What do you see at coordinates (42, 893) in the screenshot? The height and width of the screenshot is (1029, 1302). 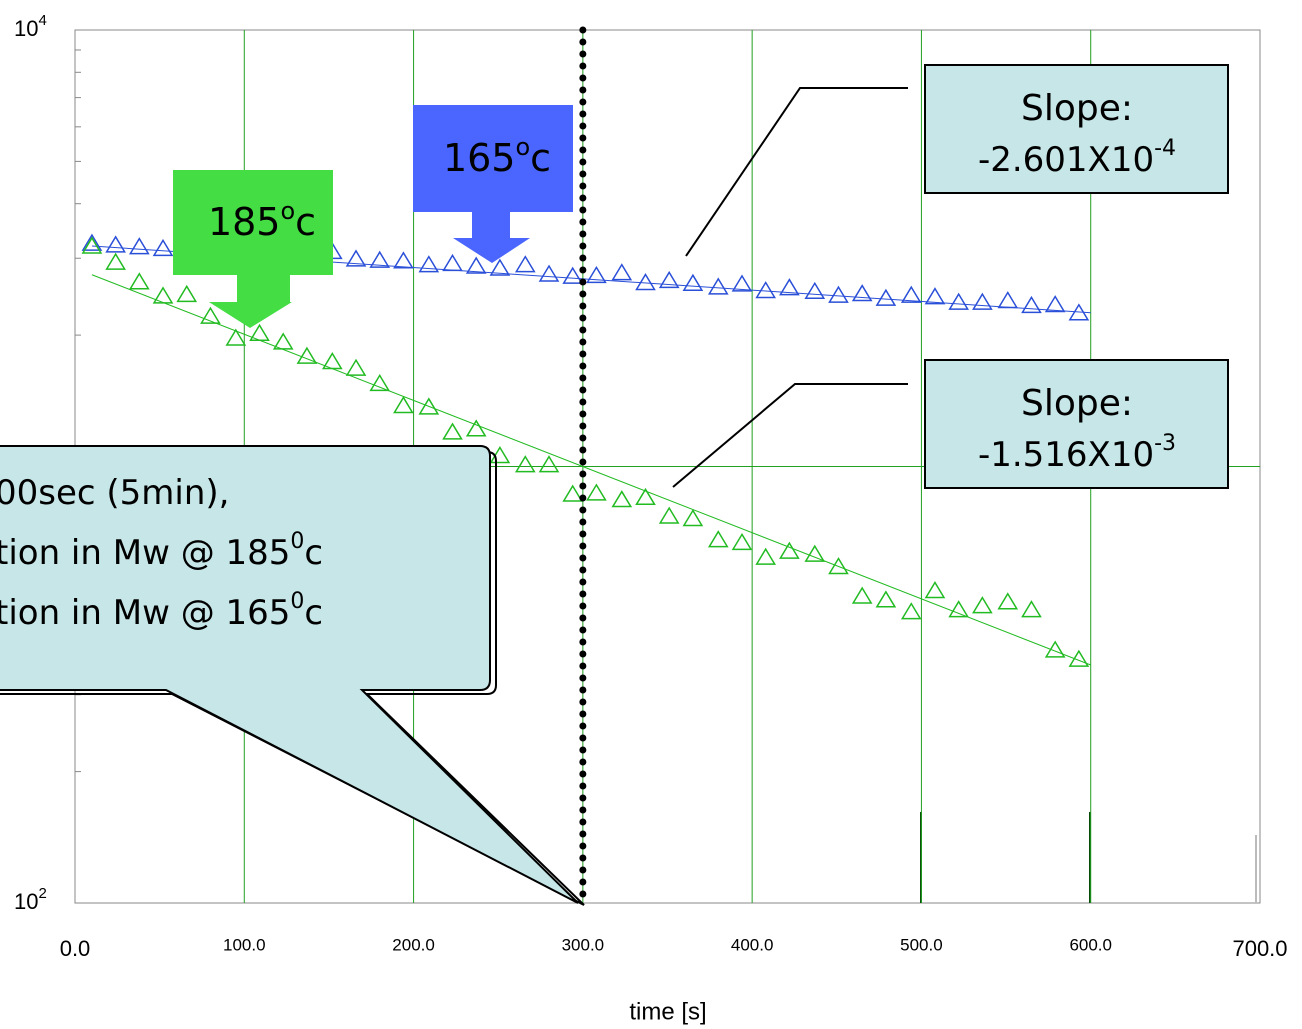 I see `y-tick-exponent: 2` at bounding box center [42, 893].